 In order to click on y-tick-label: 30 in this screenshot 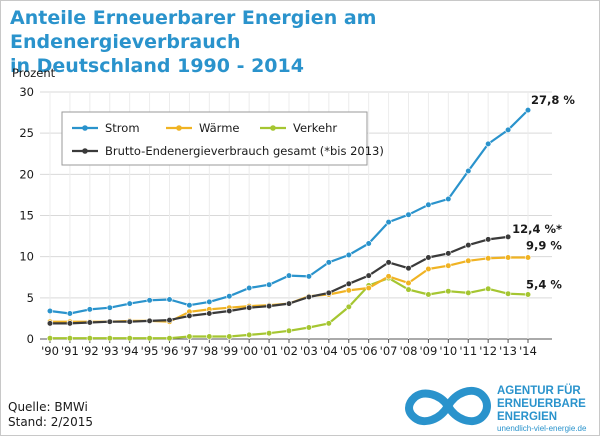, I will do `click(26, 92)`.